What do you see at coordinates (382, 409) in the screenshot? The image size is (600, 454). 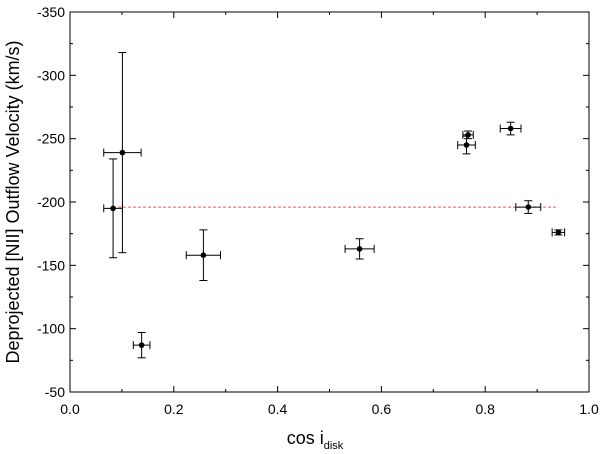 I see `x-tick-label: 0.6` at bounding box center [382, 409].